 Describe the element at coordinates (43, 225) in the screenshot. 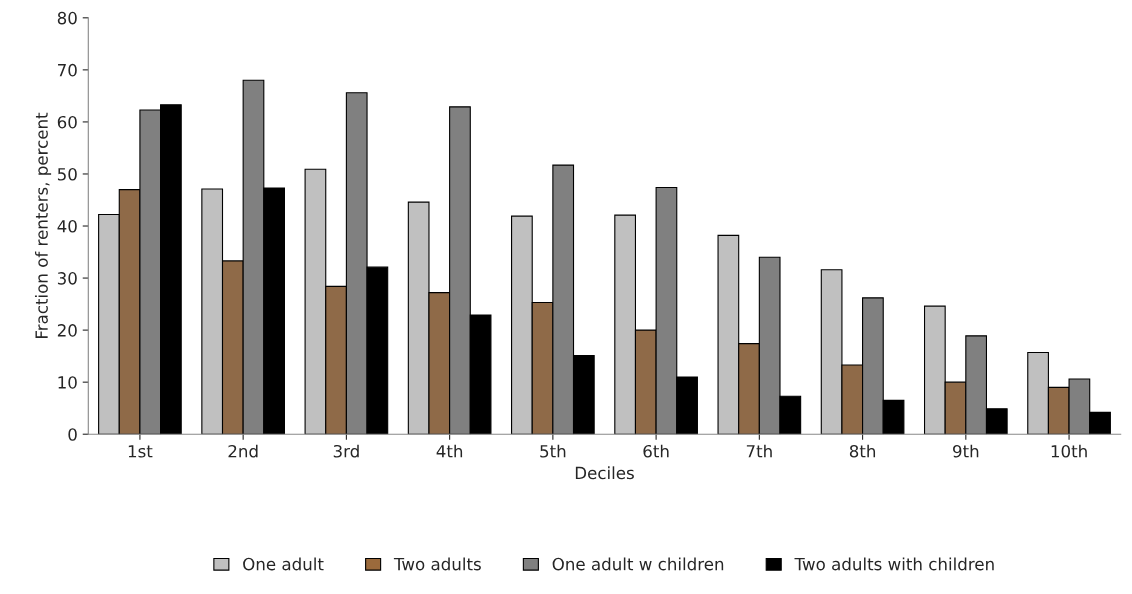

I see `y-axis-title: Fraction of renters, percent` at that location.